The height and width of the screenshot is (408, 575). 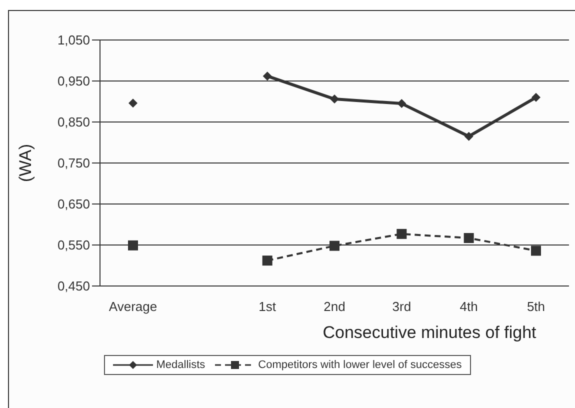 I want to click on y-tick-label: 0,950, so click(x=73, y=81).